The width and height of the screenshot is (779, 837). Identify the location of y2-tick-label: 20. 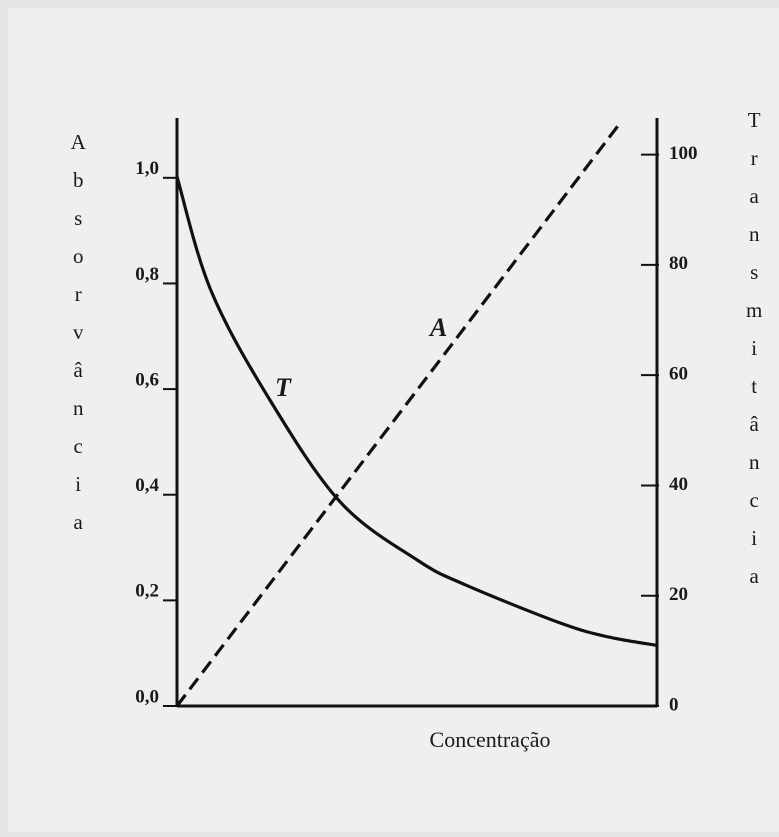
(678, 594).